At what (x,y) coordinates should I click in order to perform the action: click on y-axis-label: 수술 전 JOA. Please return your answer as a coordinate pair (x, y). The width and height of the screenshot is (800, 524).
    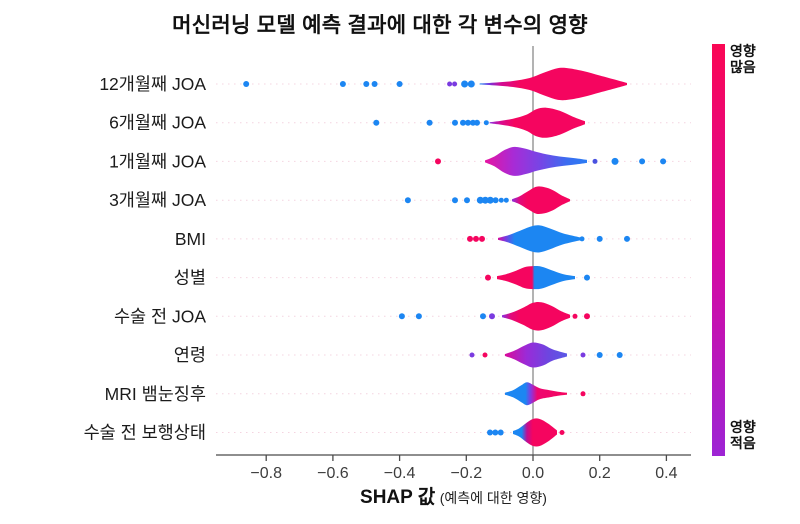
    Looking at the image, I should click on (160, 316).